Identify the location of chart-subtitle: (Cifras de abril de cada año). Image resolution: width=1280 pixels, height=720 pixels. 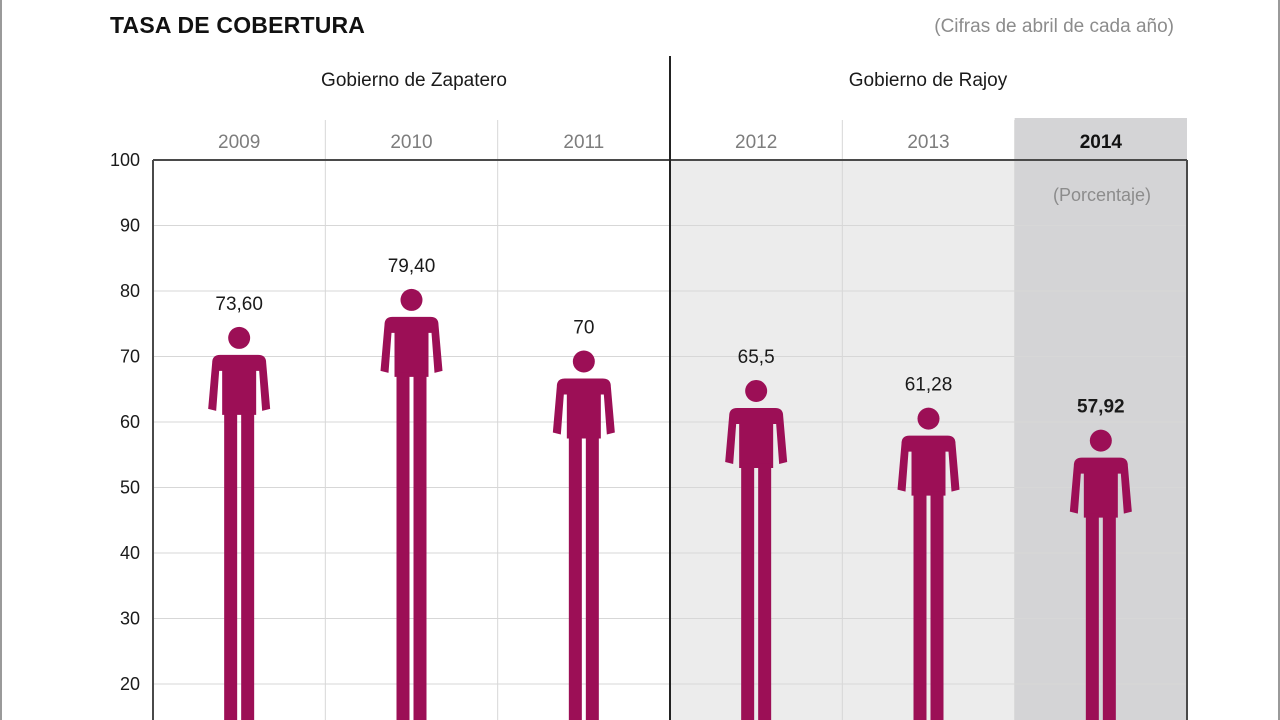
(1054, 26).